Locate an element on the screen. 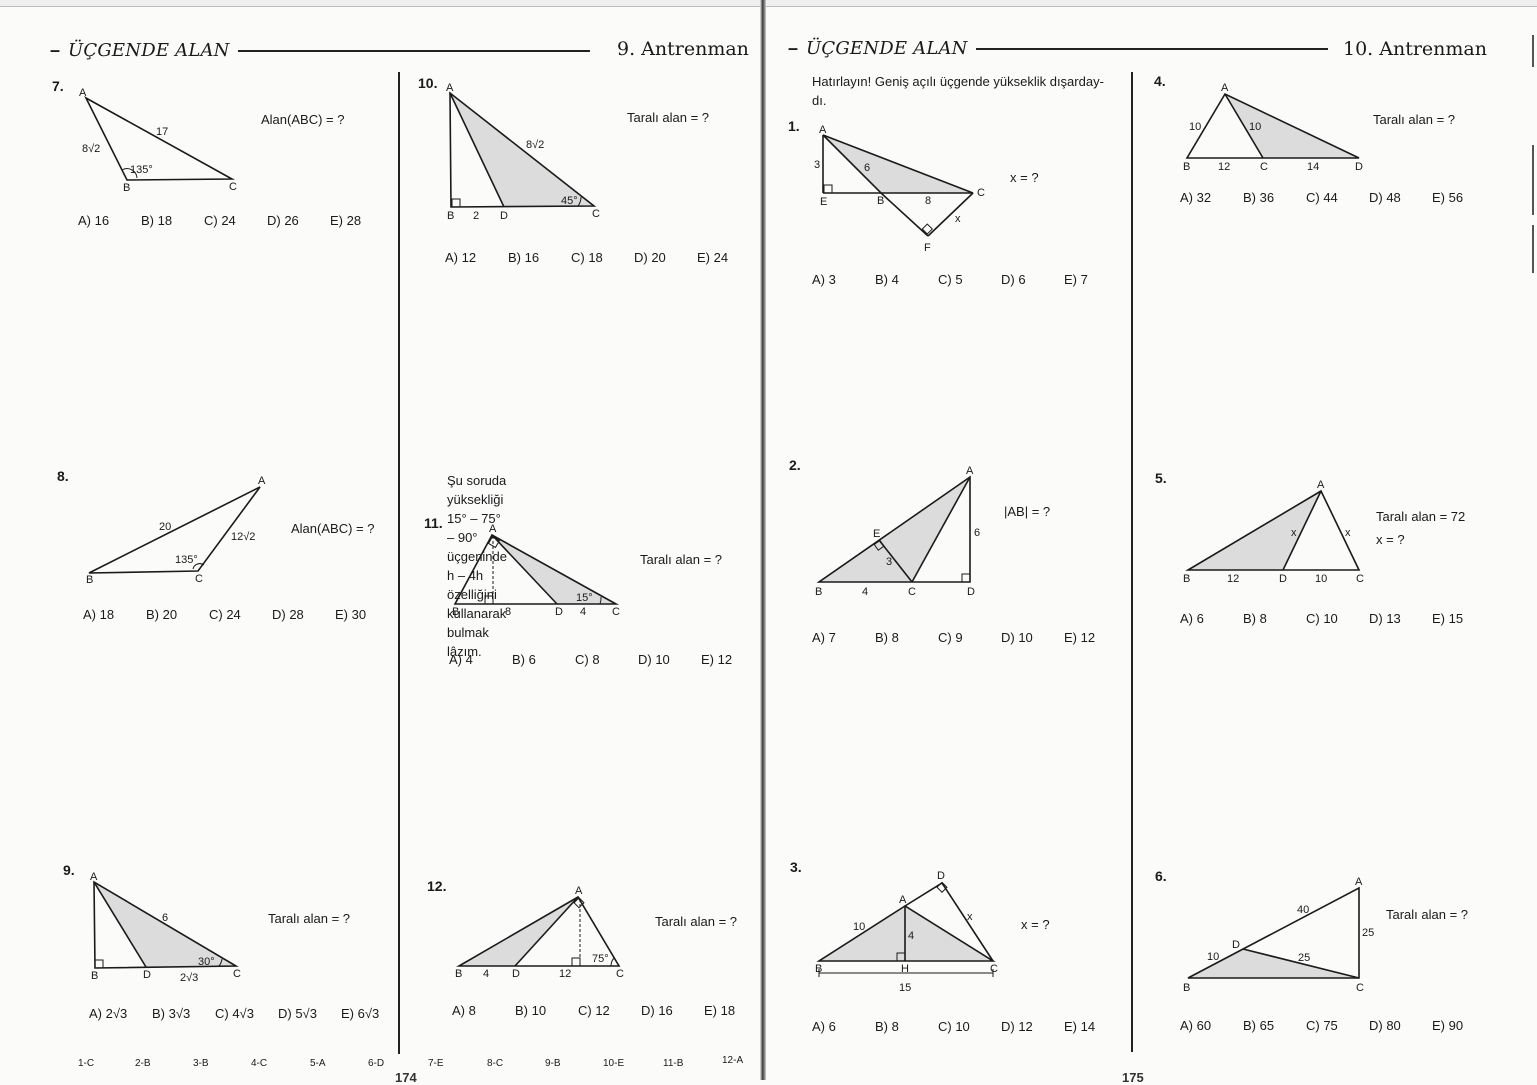  choice-e: E) 30 is located at coordinates (351, 614).